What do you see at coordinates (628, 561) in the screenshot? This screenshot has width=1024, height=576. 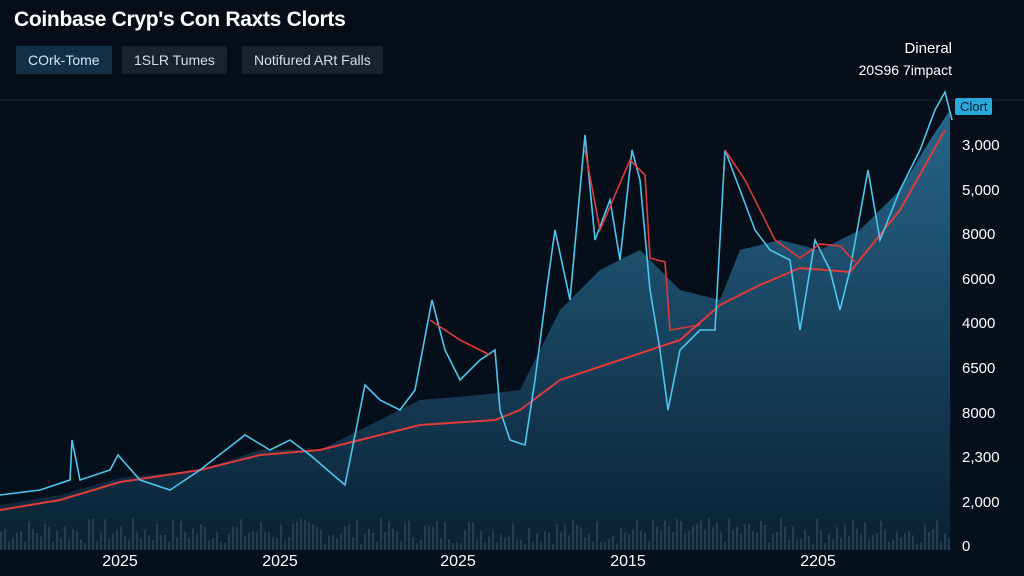 I see `time-label: 2015` at bounding box center [628, 561].